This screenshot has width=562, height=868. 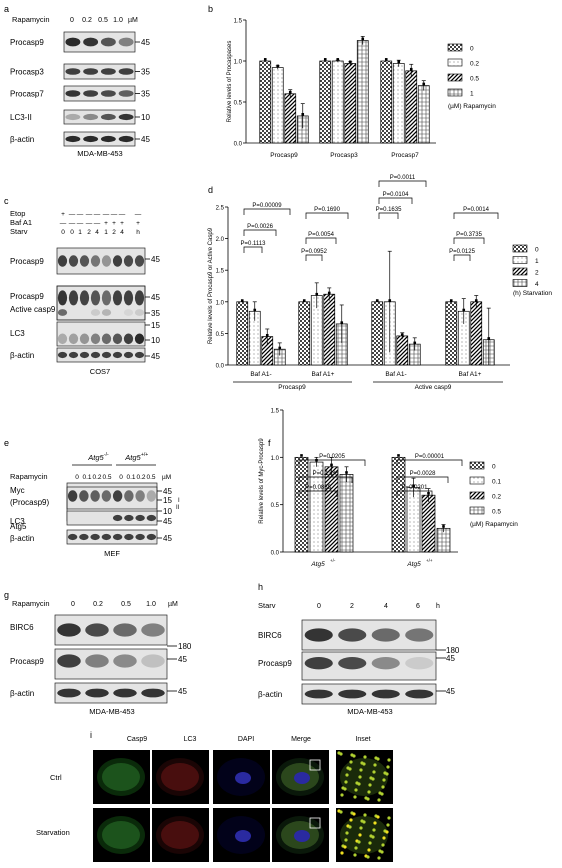 What do you see at coordinates (243, 778) in the screenshot?
I see `nucleus` at bounding box center [243, 778].